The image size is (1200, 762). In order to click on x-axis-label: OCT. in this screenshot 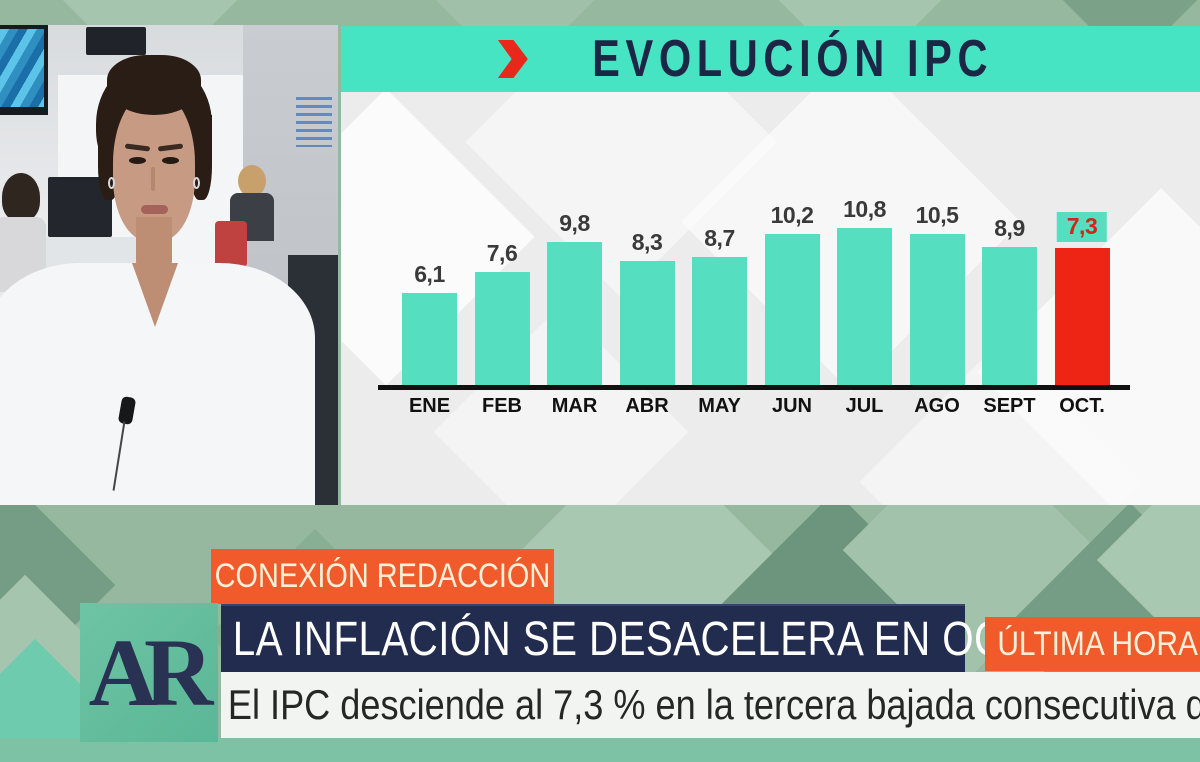, I will do `click(1082, 406)`.